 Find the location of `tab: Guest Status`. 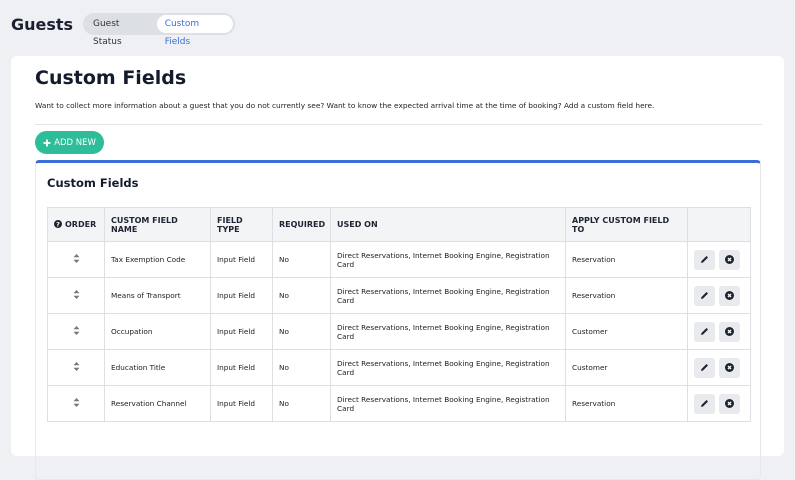

tab: Guest Status is located at coordinates (107, 33).